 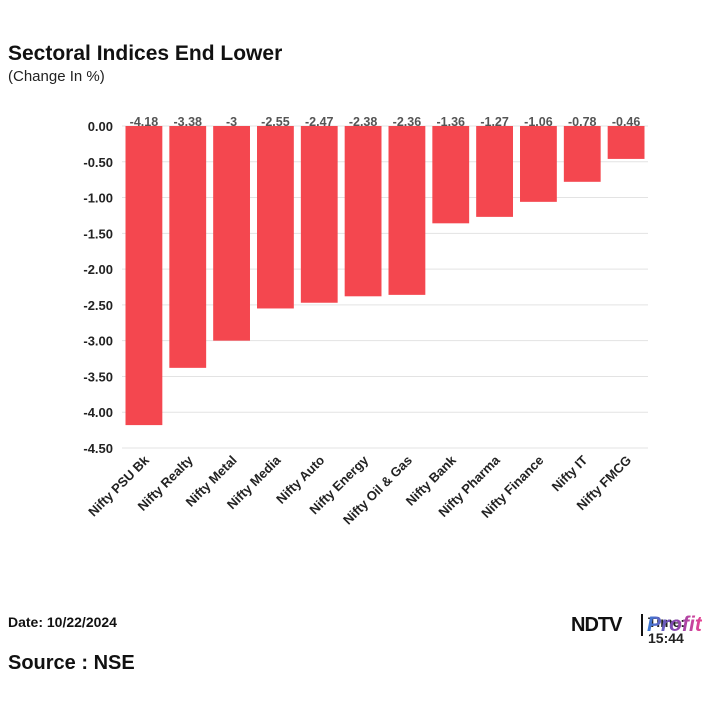 What do you see at coordinates (98, 233) in the screenshot?
I see `y-tick-label: -1.50` at bounding box center [98, 233].